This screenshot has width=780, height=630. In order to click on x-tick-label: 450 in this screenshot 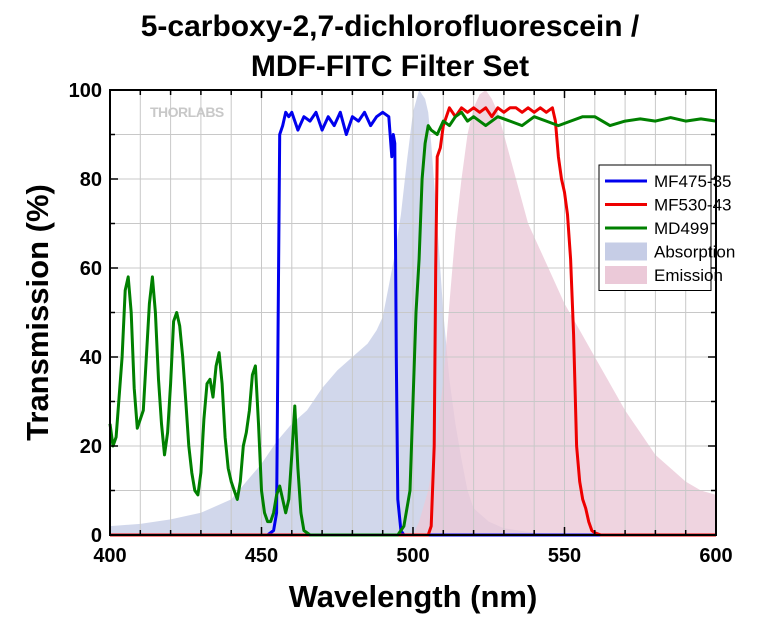, I will do `click(261, 556)`.